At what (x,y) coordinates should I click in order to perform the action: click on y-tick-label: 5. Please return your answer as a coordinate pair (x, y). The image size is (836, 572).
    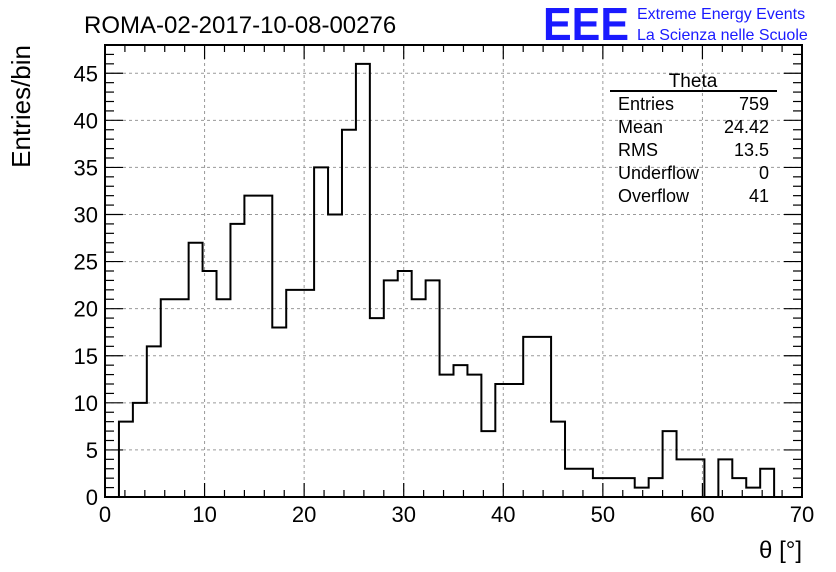
    Looking at the image, I should click on (92, 450).